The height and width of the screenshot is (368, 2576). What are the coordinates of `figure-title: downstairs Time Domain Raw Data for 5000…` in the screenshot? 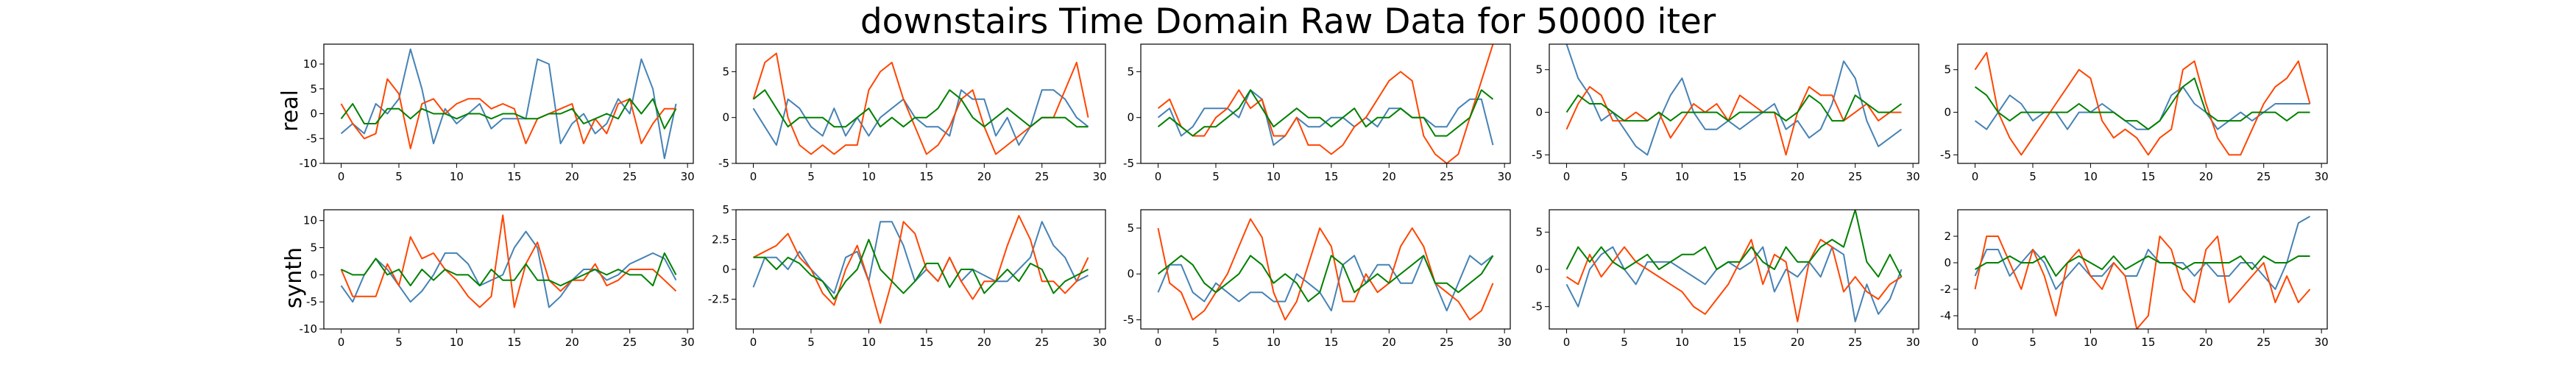 It's located at (1288, 21).